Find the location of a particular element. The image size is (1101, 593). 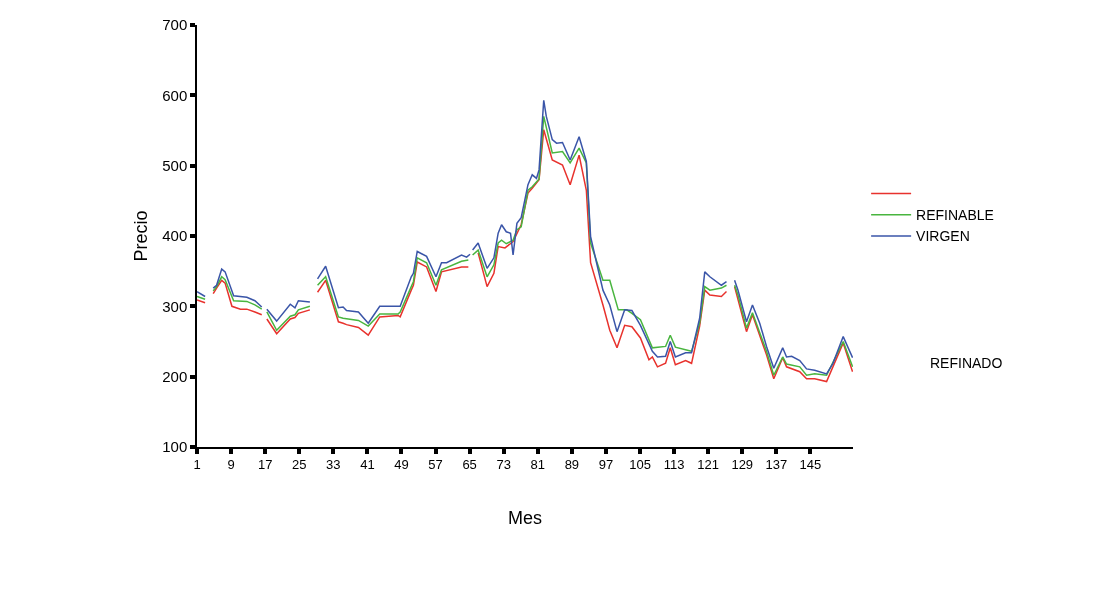

x-tick-label: 81 is located at coordinates (538, 465).